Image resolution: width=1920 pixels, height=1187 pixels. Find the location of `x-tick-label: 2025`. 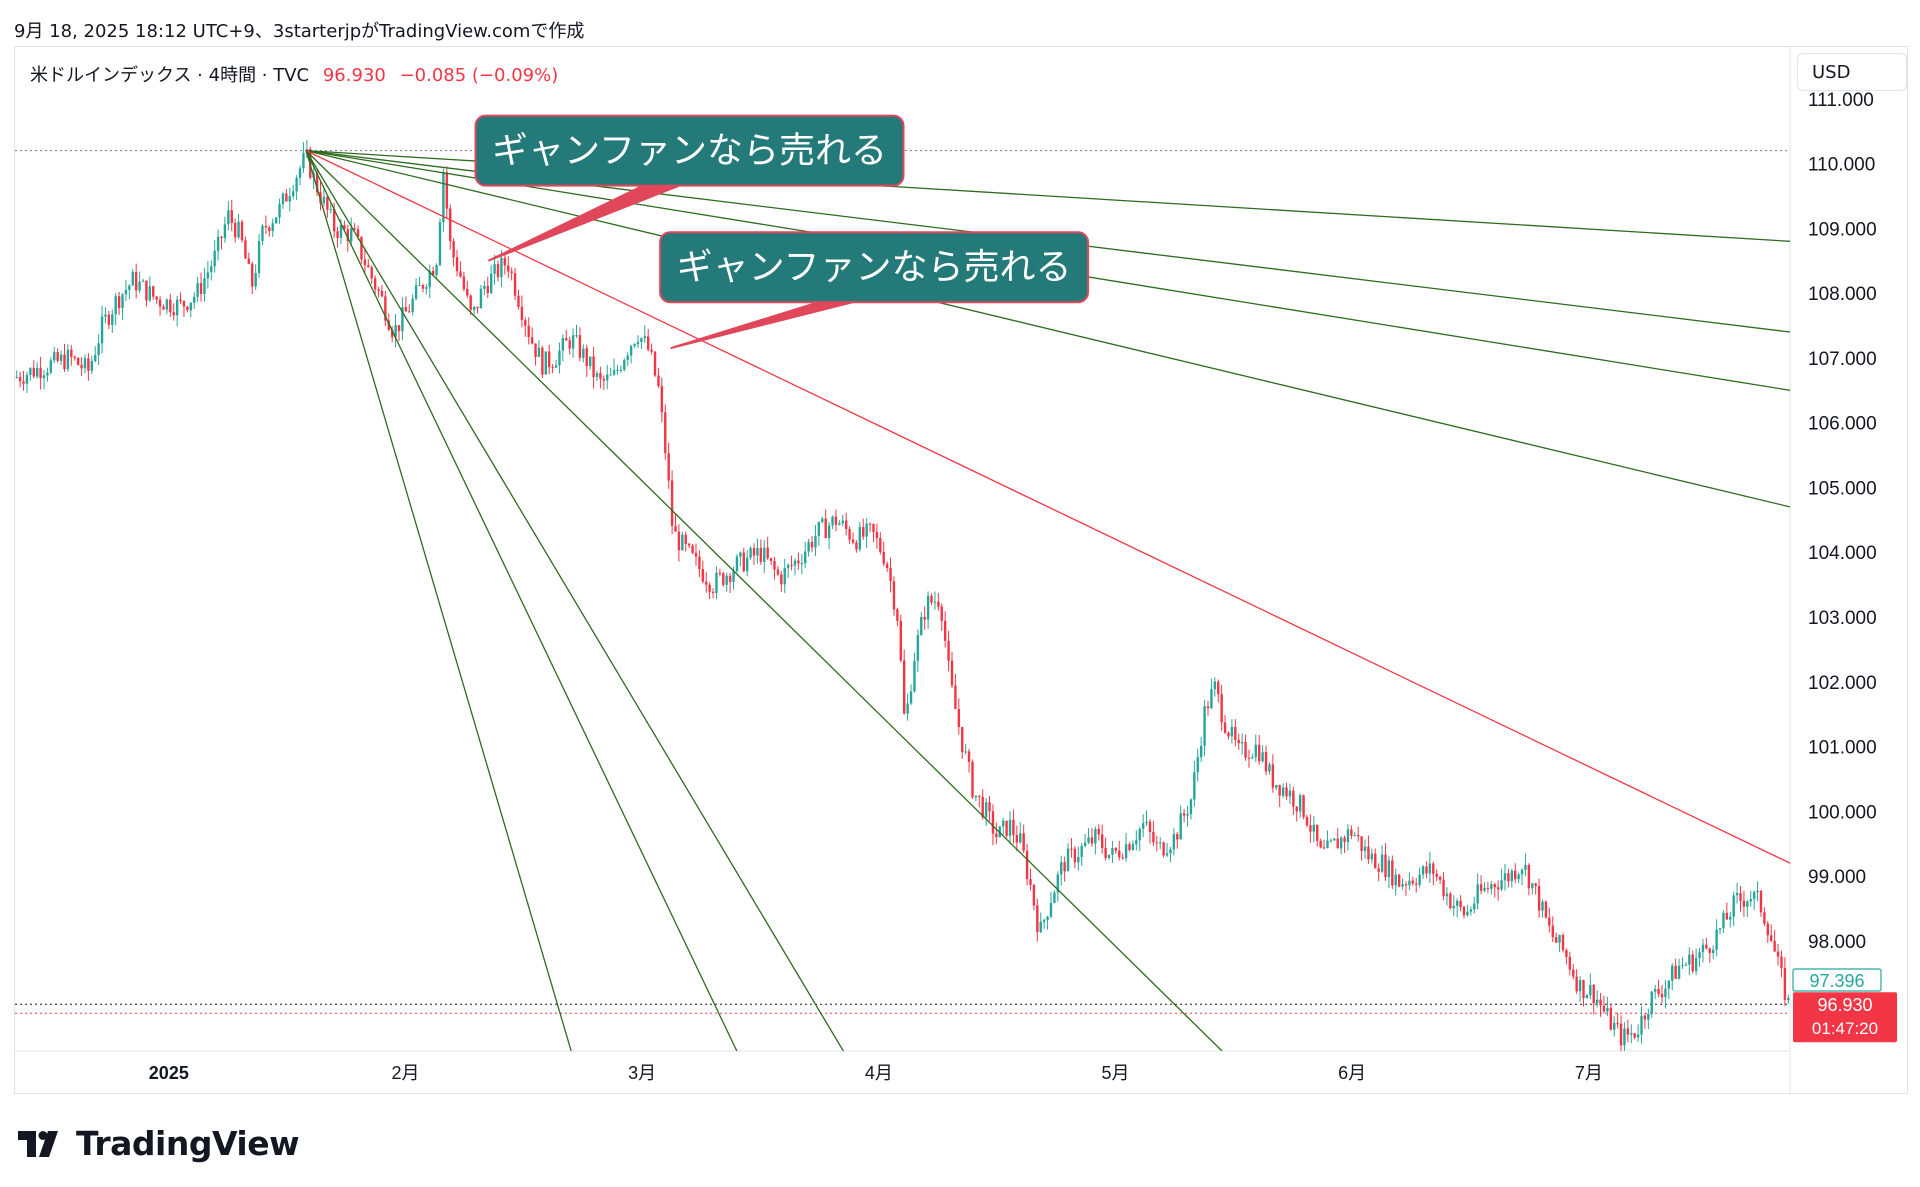

x-tick-label: 2025 is located at coordinates (169, 1073).